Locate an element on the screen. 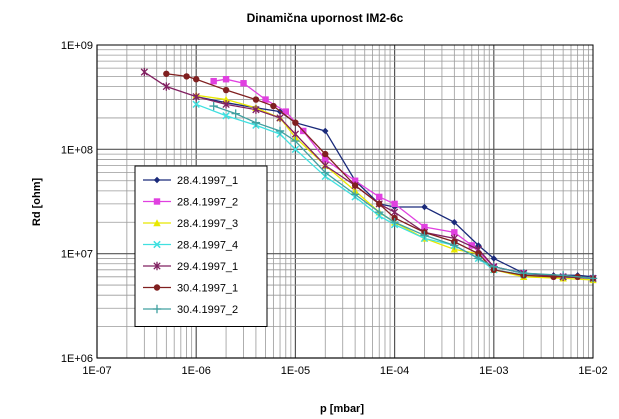  legend-entry: 28.4.1997_3 is located at coordinates (190, 224).